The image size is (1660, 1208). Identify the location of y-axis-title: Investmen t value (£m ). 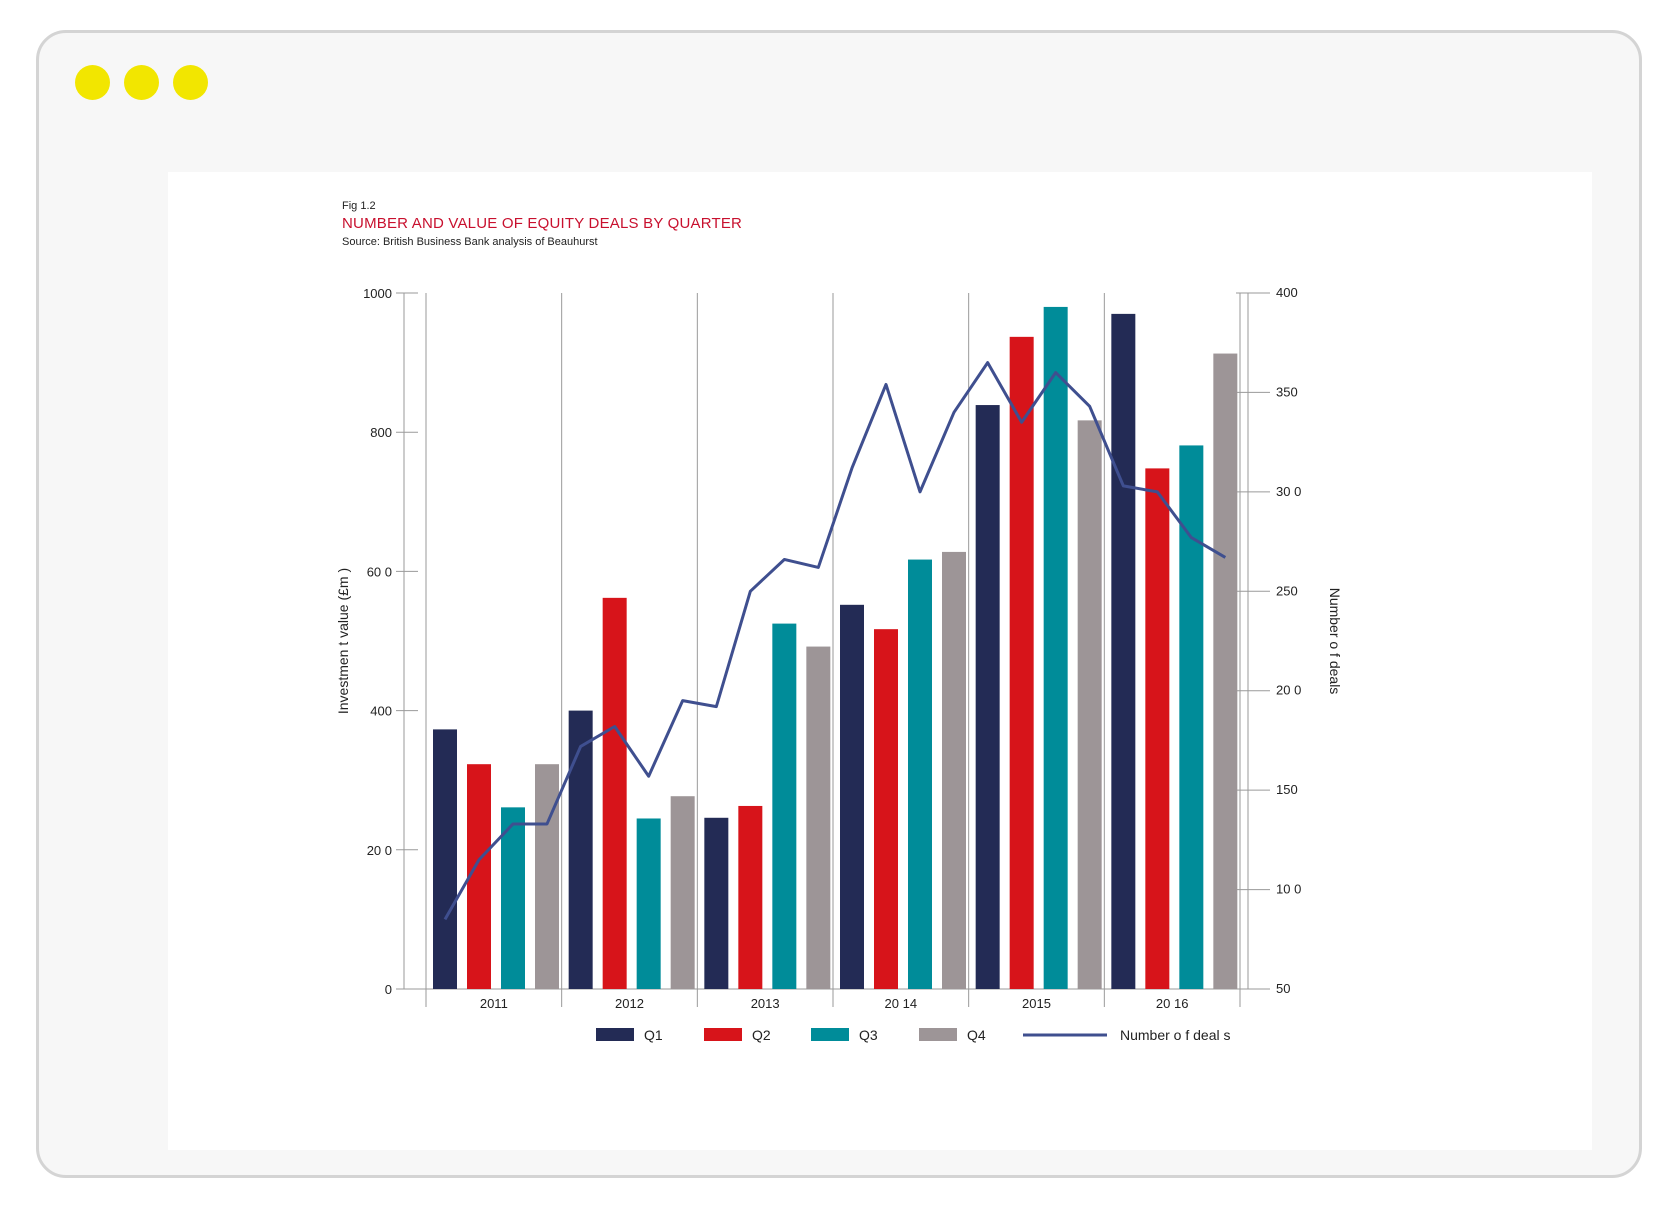
(343, 641).